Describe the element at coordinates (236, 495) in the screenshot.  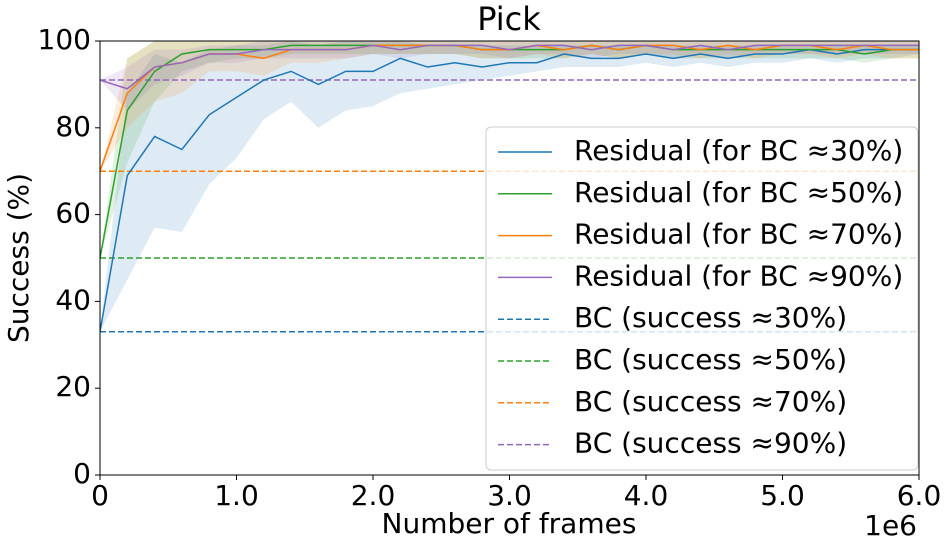
I see `x-tick-label: 1.0` at that location.